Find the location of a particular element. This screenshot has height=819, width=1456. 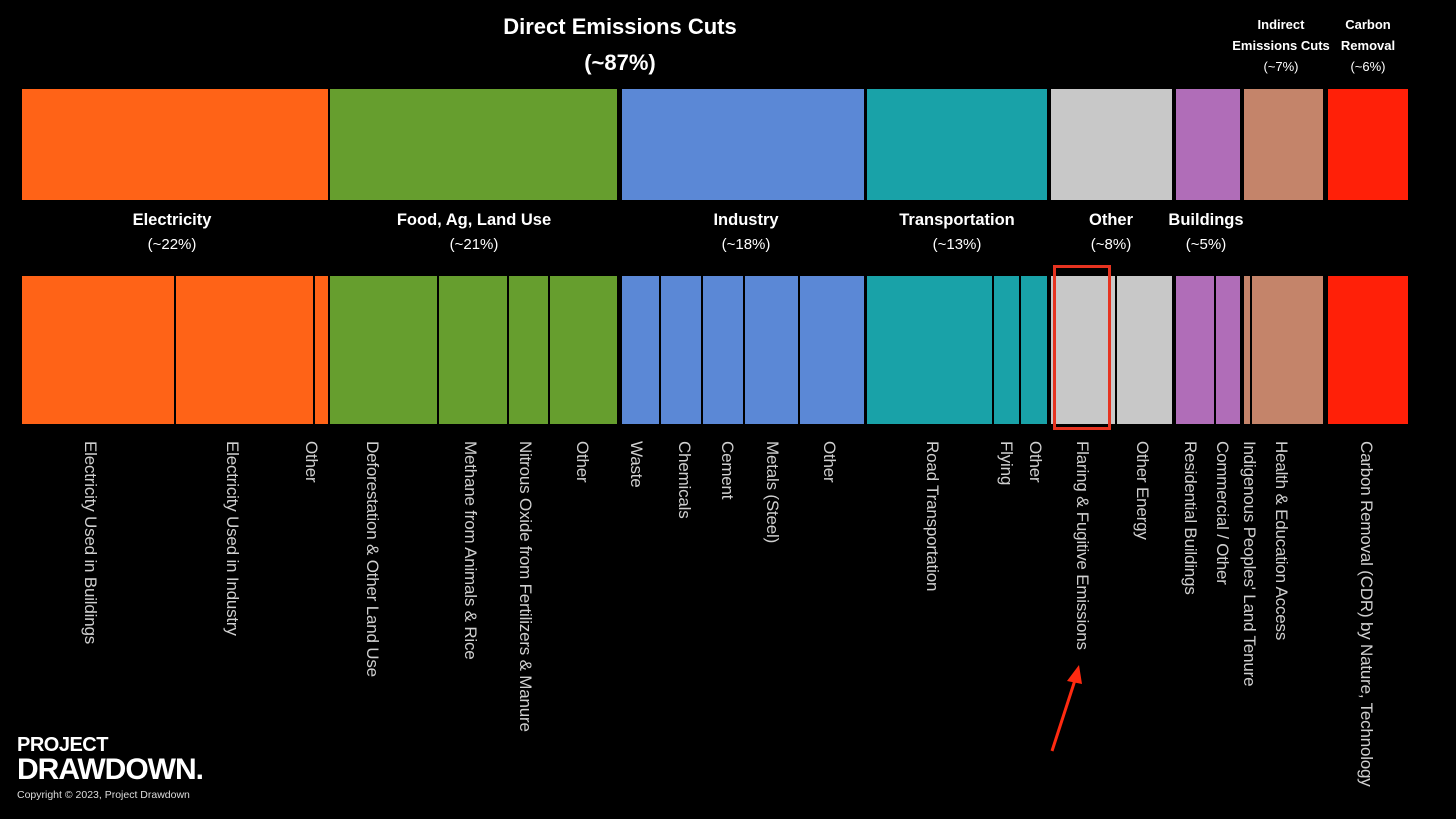

carbon-removal-pct: (~6%) is located at coordinates (1368, 66).